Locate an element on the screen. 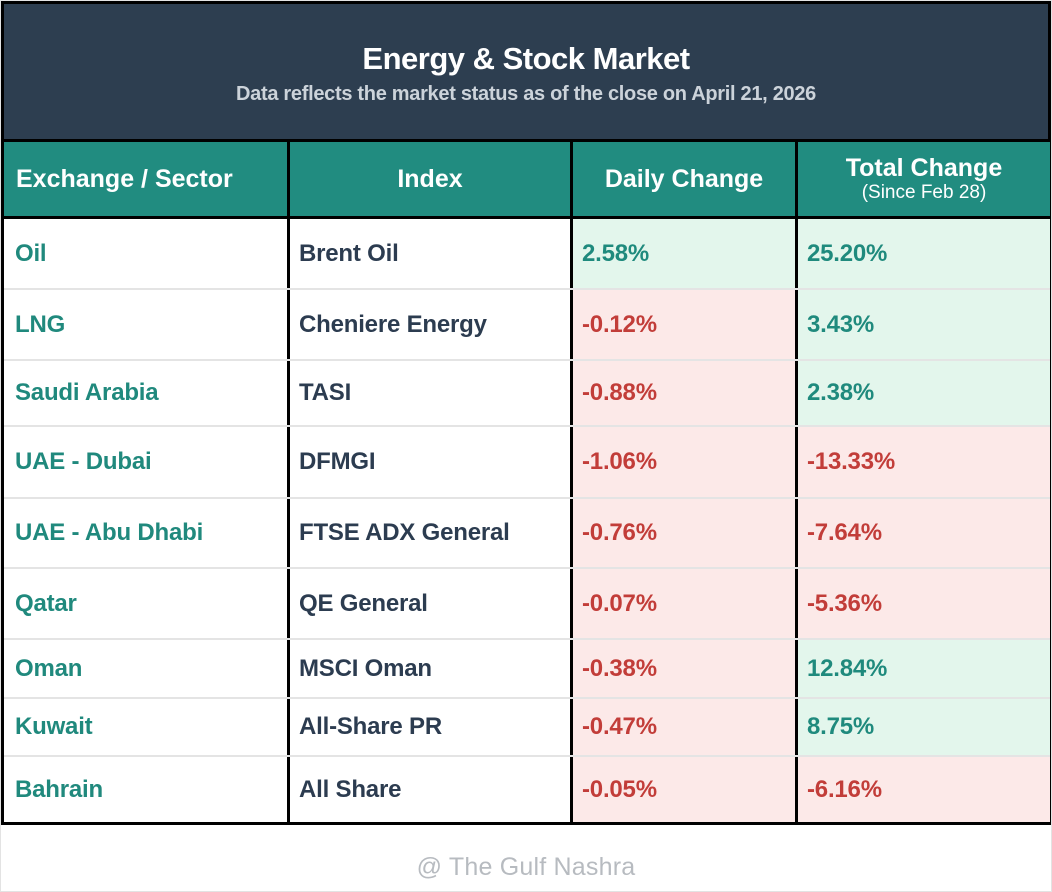 This screenshot has height=892, width=1052. table-row: UAE - Dubai DFMGI -1.06% -13.33% is located at coordinates (527, 461).